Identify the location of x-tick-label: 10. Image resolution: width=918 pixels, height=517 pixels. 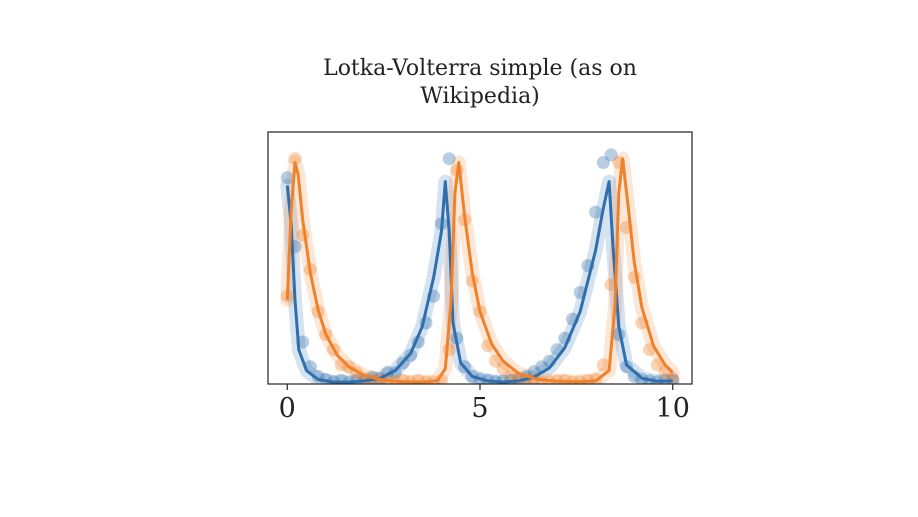
(673, 408).